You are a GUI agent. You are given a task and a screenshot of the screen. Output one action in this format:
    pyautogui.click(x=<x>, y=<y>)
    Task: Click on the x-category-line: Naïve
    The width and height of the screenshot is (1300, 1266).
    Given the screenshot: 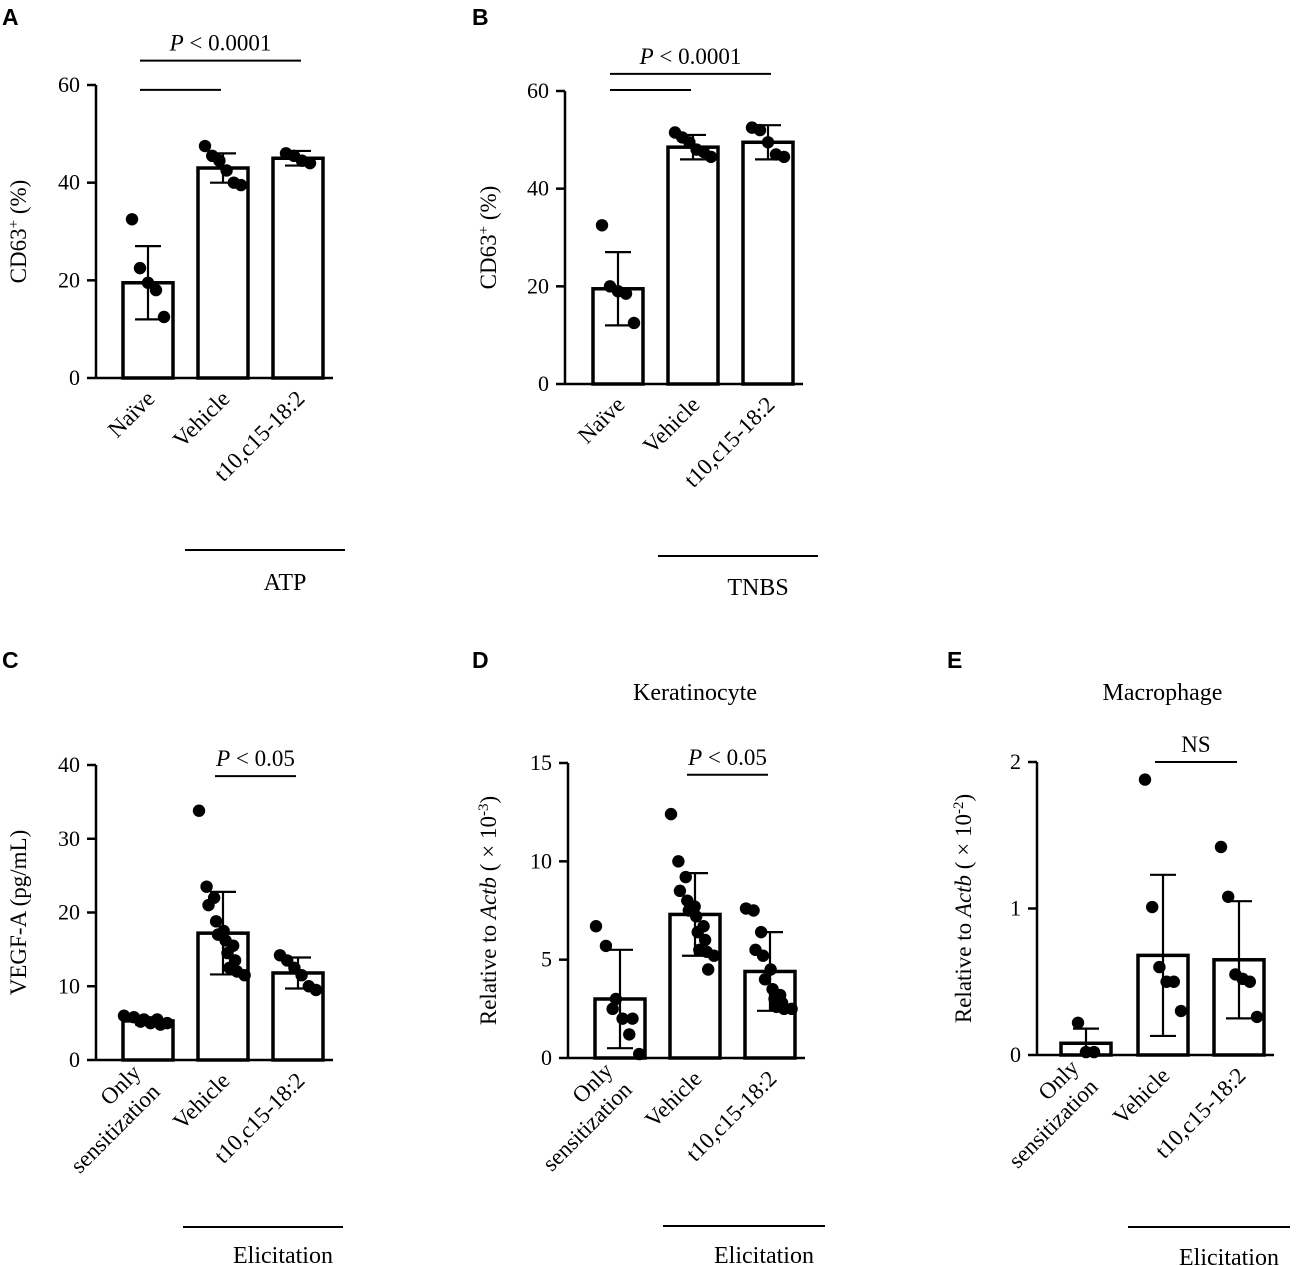 What is the action you would take?
    pyautogui.click(x=601, y=420)
    